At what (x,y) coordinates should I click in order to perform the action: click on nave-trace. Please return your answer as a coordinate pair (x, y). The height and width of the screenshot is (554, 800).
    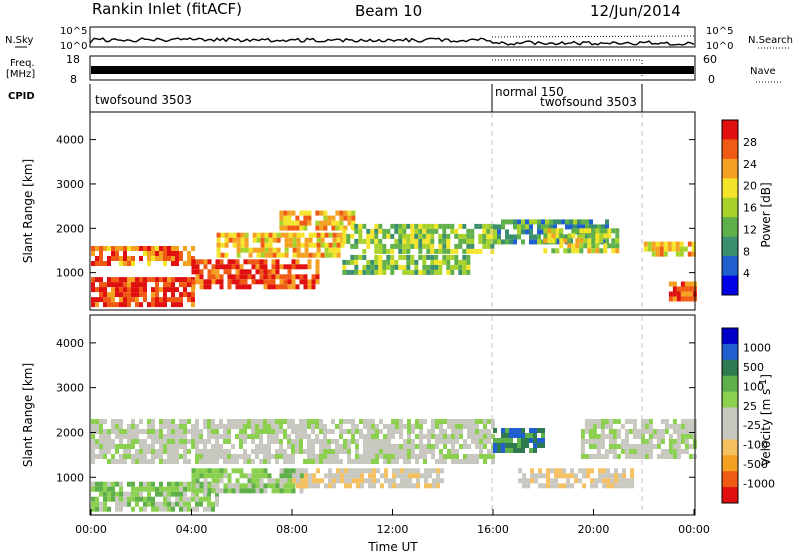
    Looking at the image, I should click on (567, 68).